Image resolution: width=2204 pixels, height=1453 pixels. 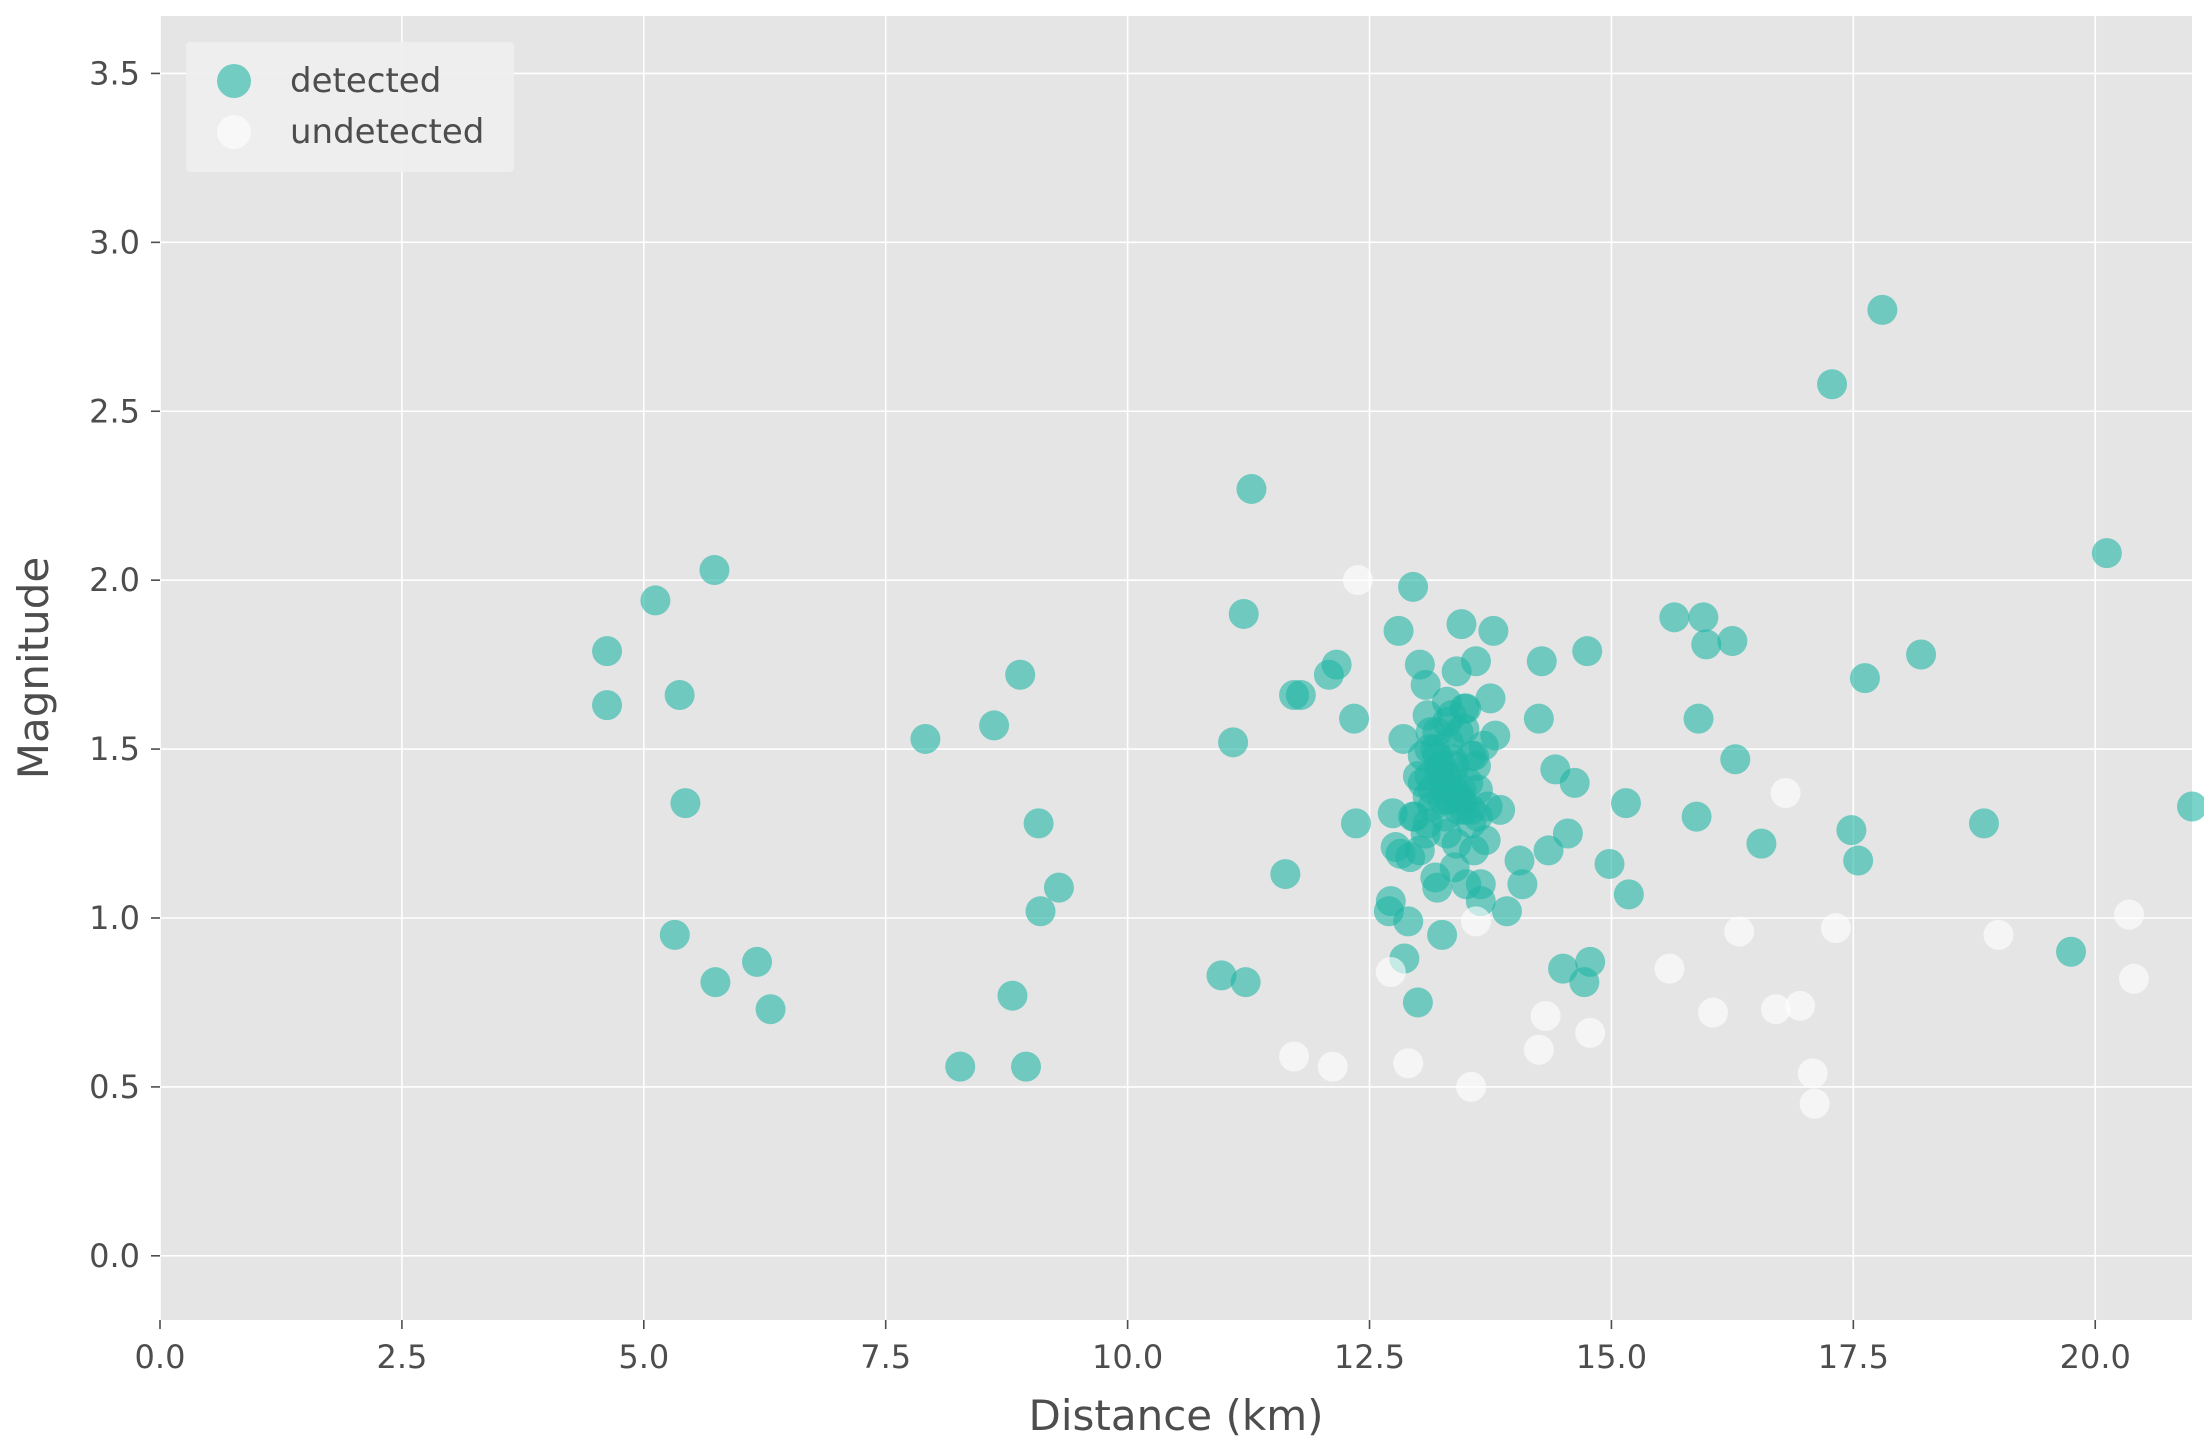 What do you see at coordinates (2095, 1357) in the screenshot?
I see `x-tick-label: 20.0` at bounding box center [2095, 1357].